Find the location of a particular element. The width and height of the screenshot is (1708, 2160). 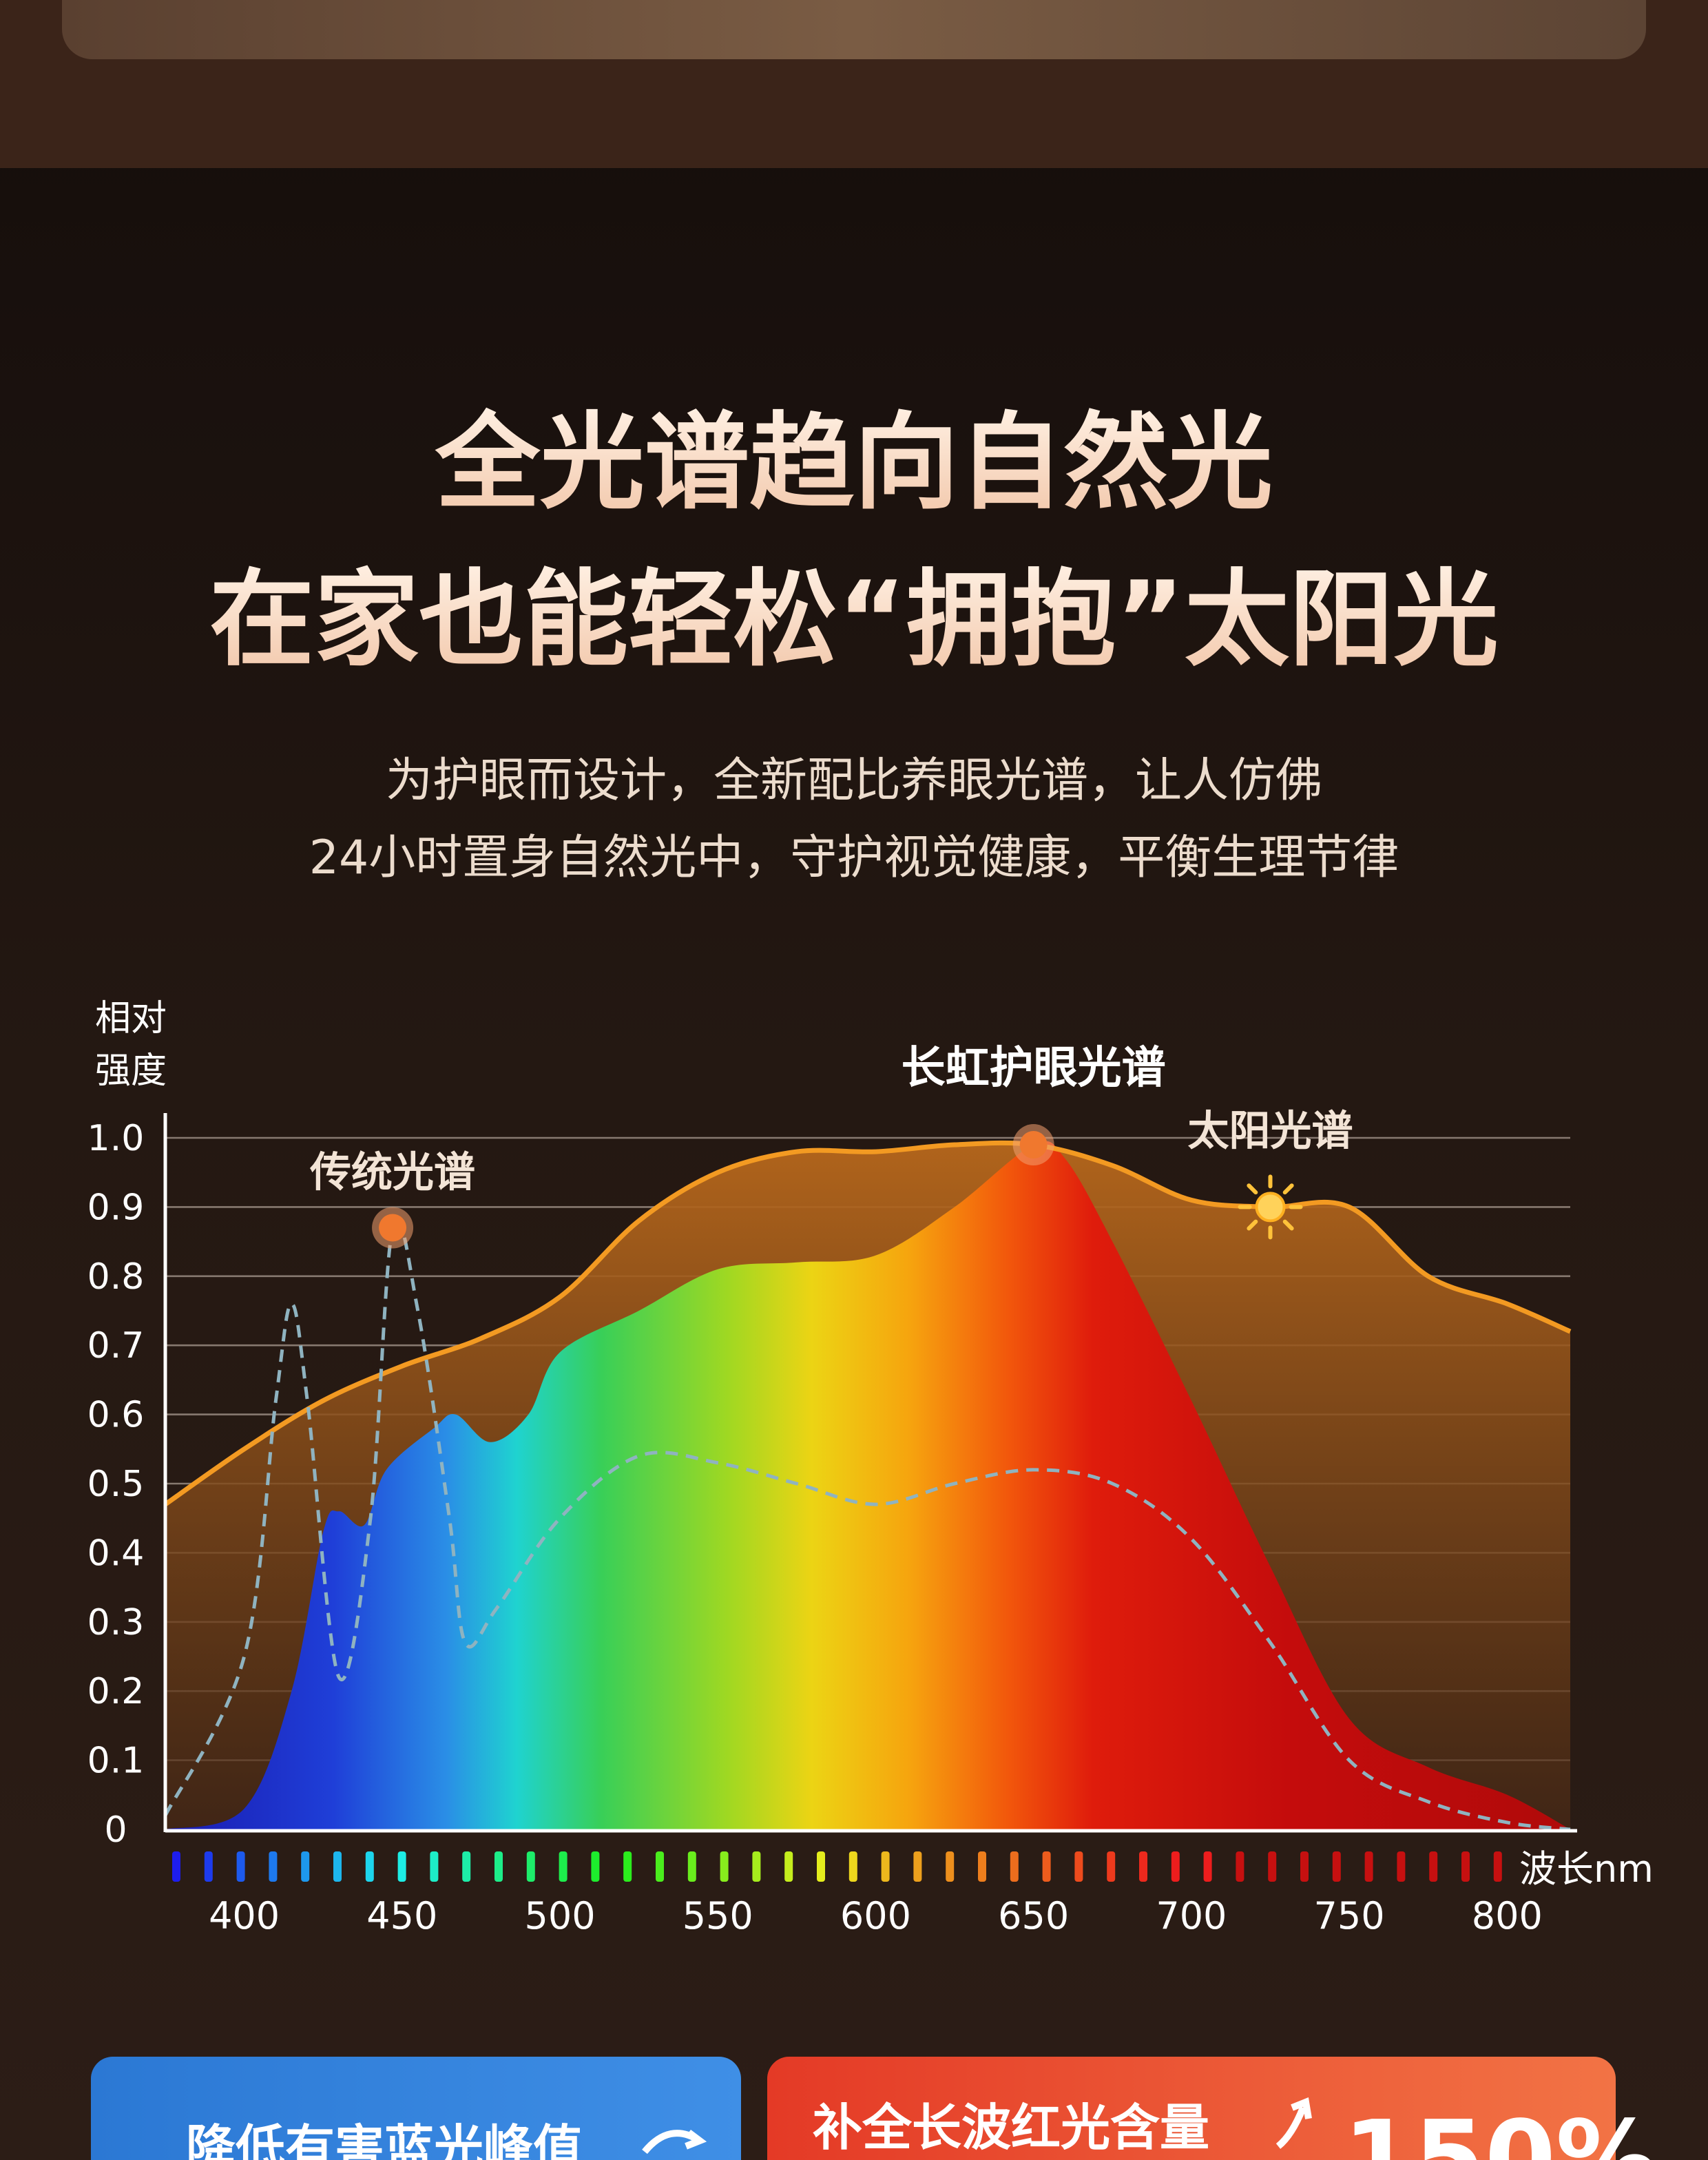

y-tick-label: 0.1 is located at coordinates (116, 1762).